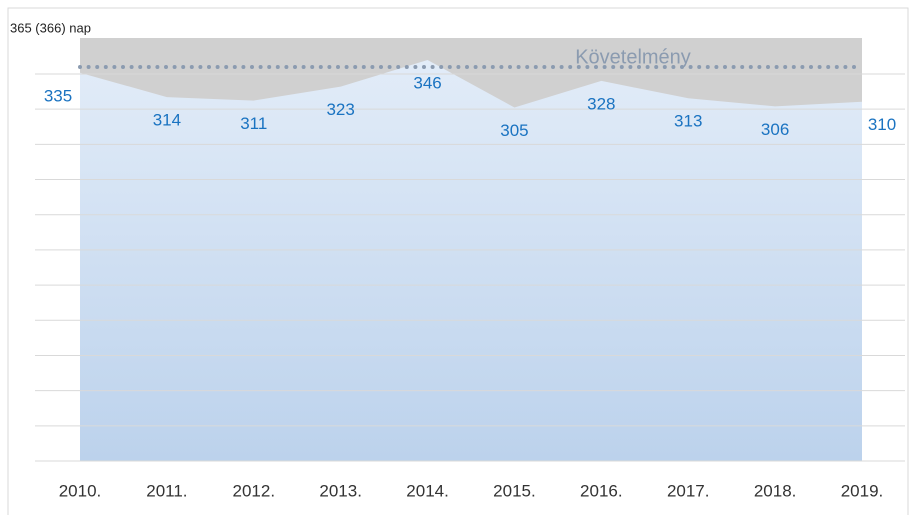 The height and width of the screenshot is (515, 922). Describe the element at coordinates (253, 123) in the screenshot. I see `data-label: 311` at that location.